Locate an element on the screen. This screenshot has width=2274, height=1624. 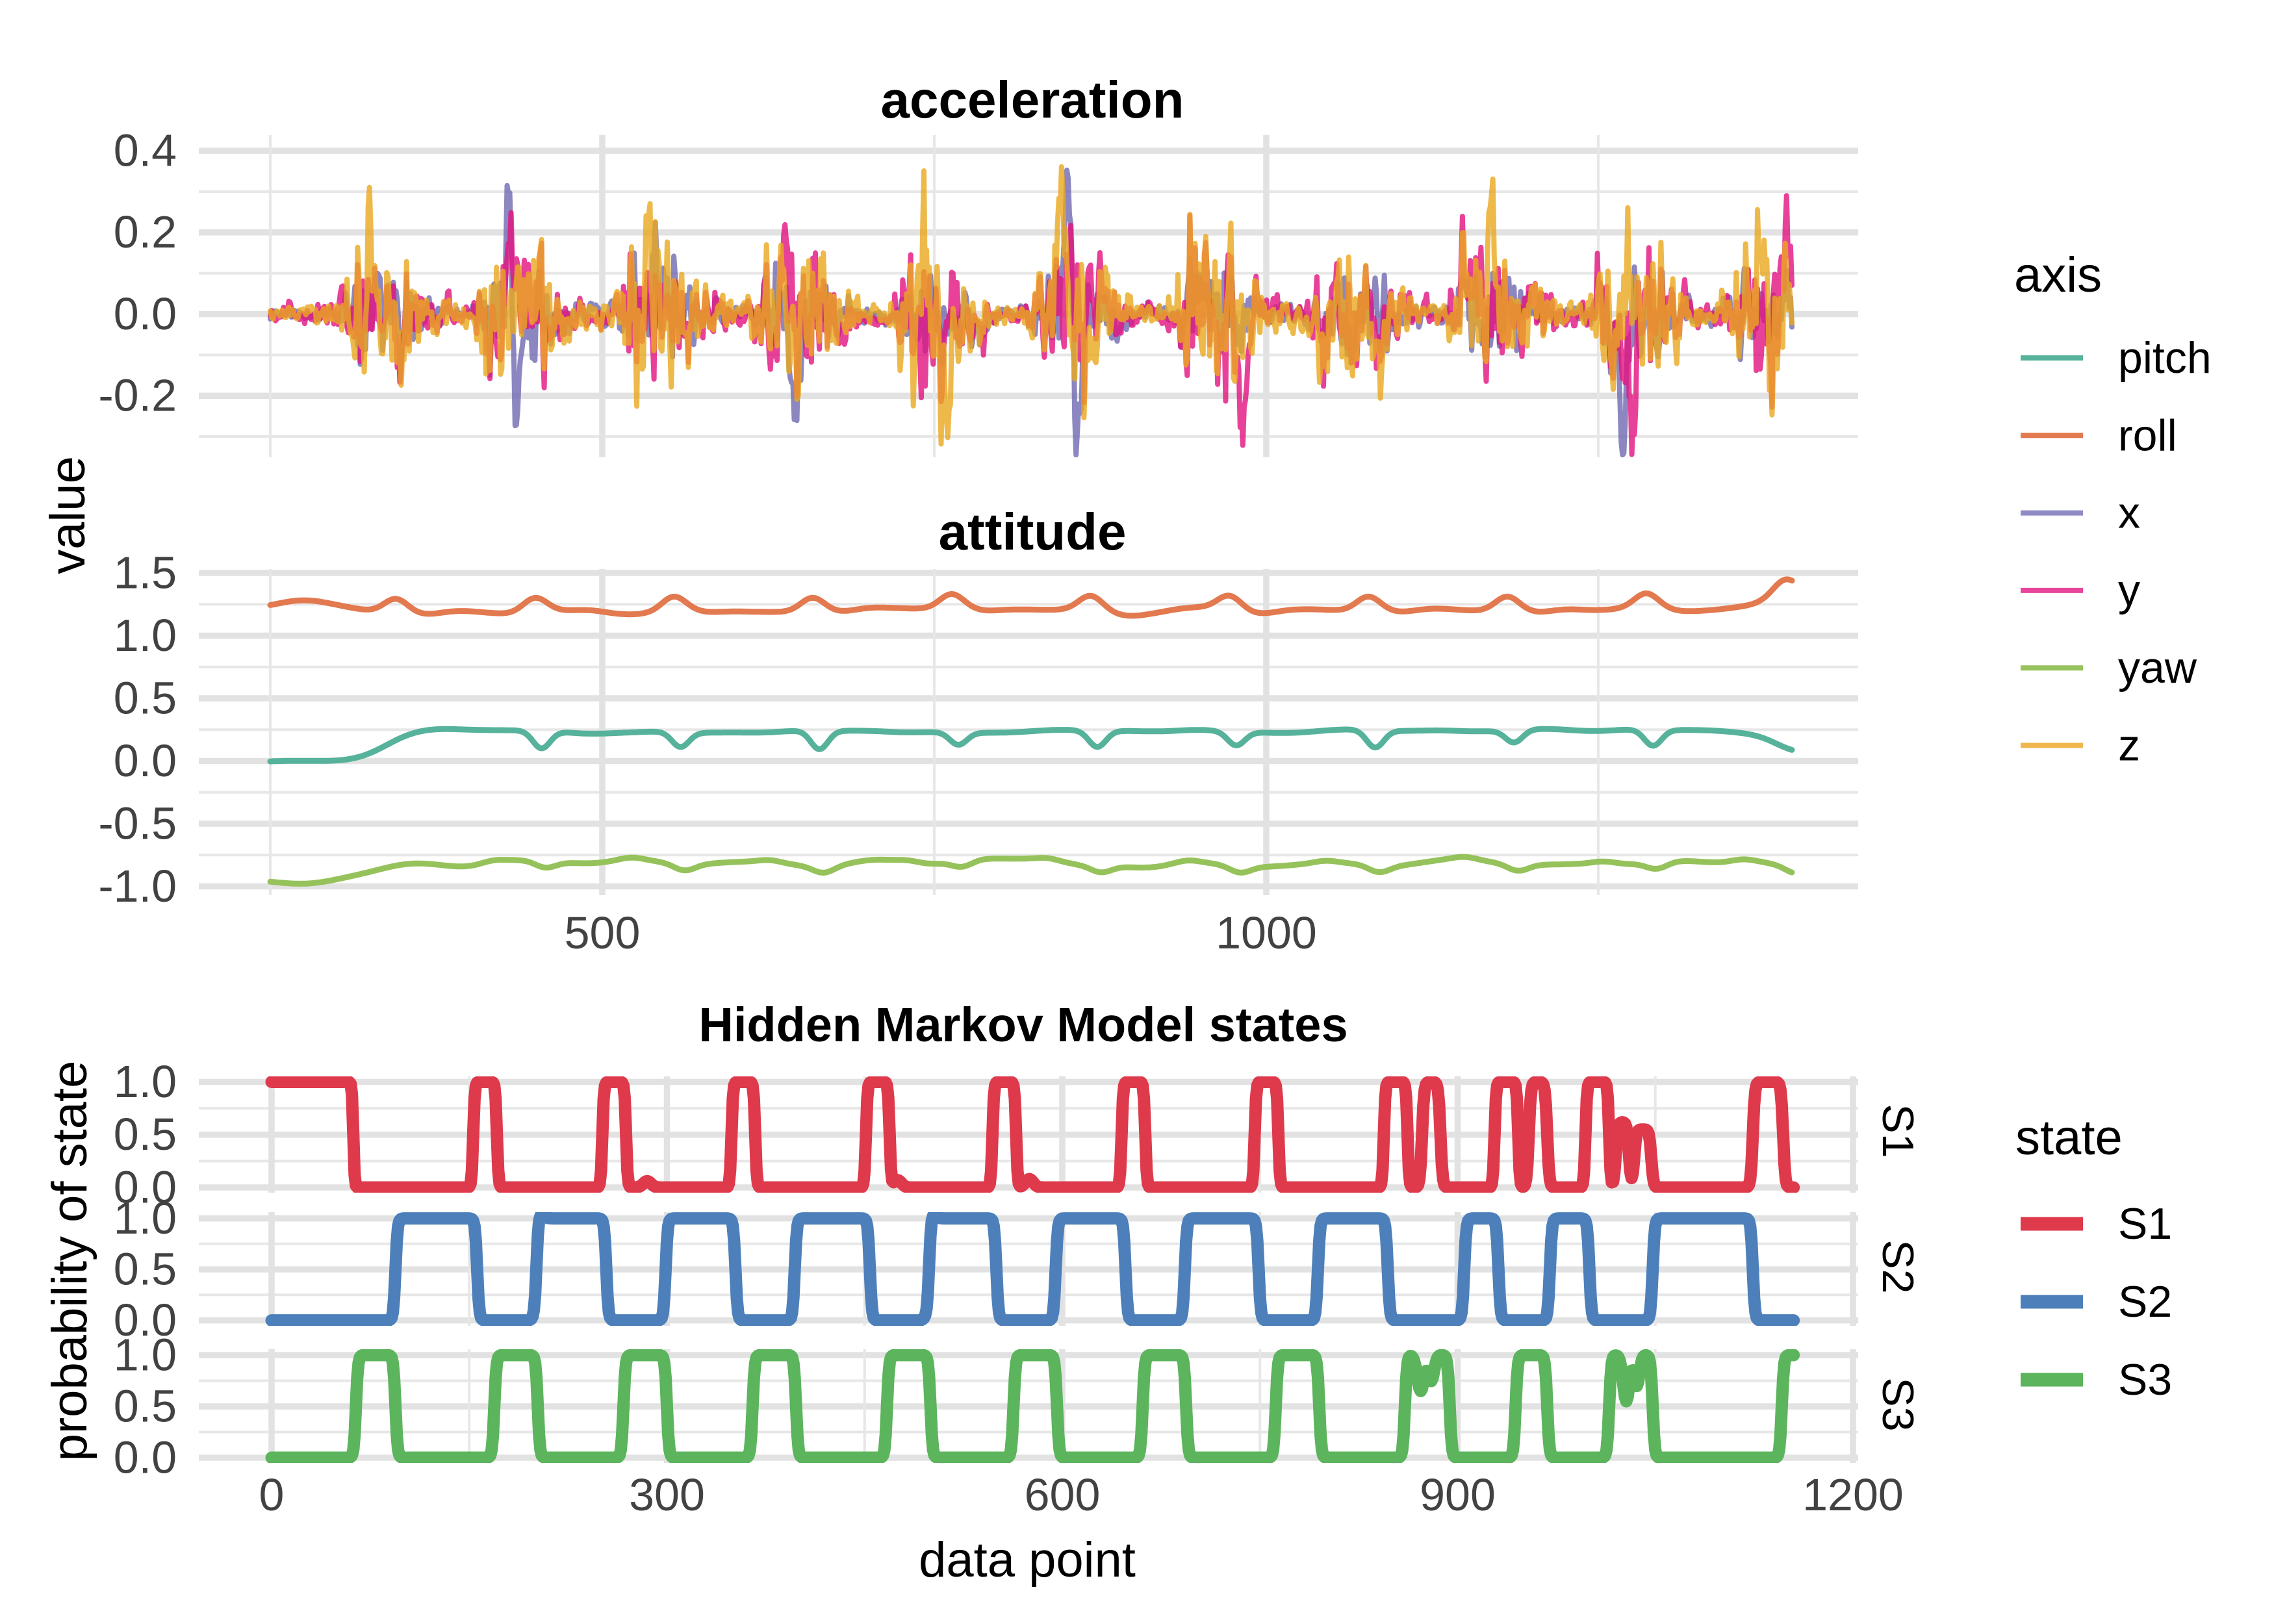
svg-text: data point is located at coordinates (1027, 1560).